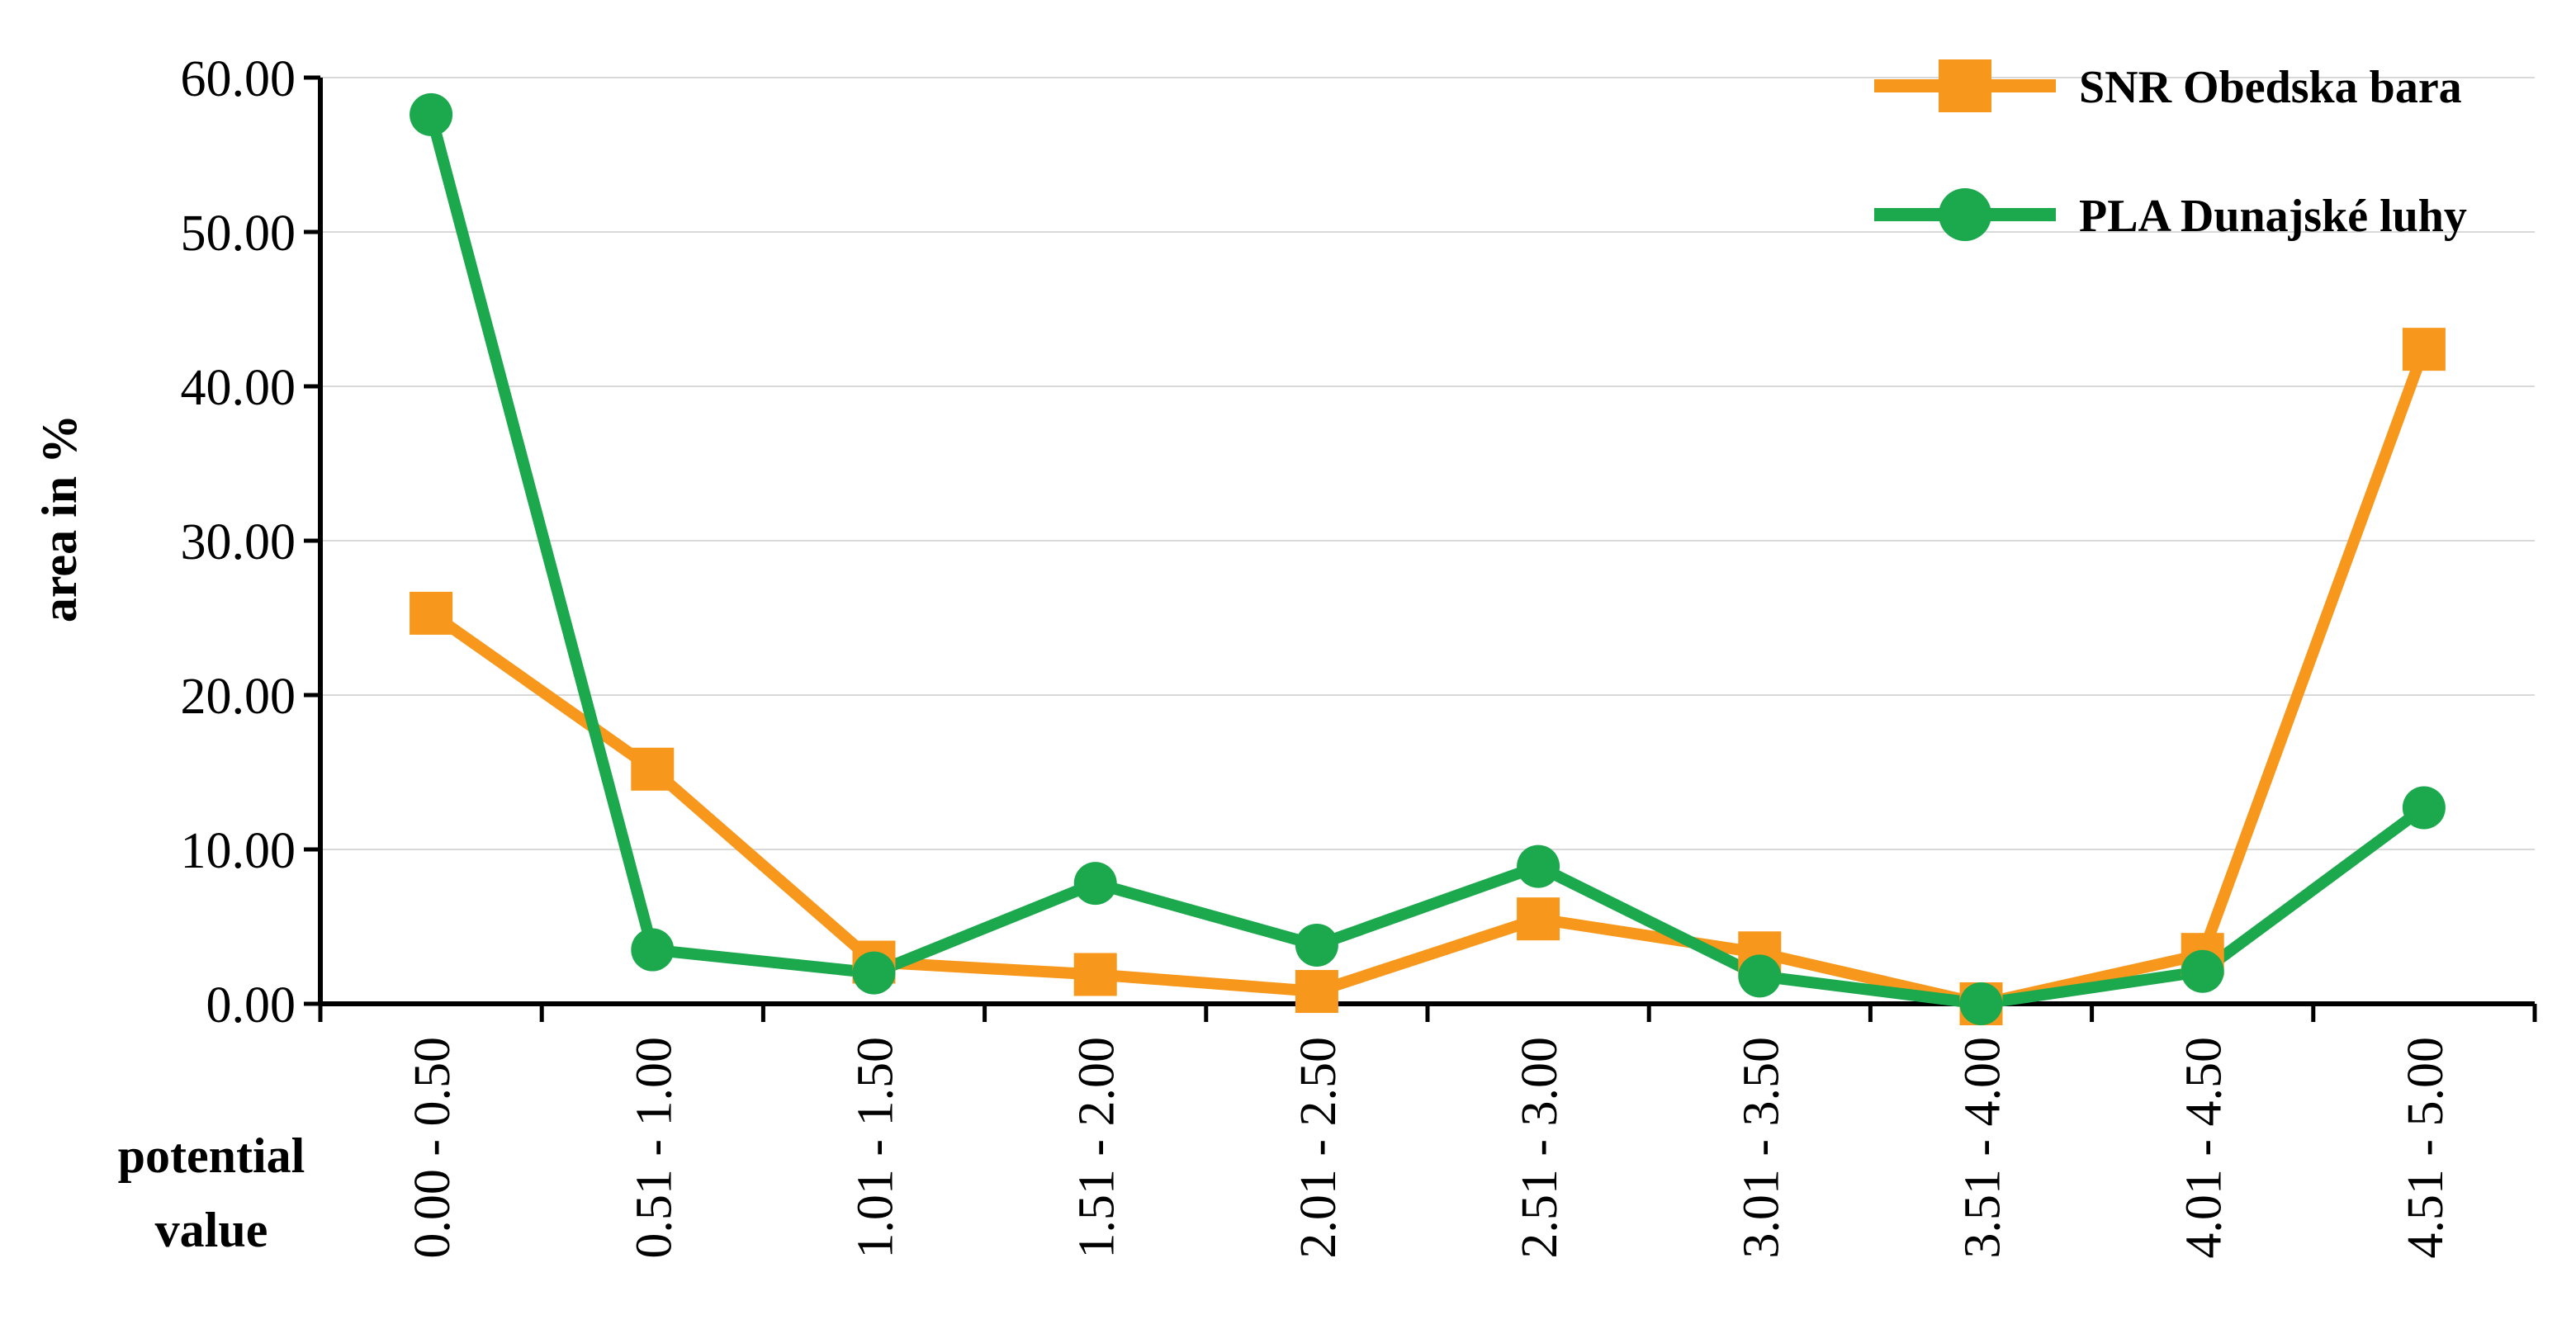  Describe the element at coordinates (238, 851) in the screenshot. I see `y-tick-label: 10.00` at that location.